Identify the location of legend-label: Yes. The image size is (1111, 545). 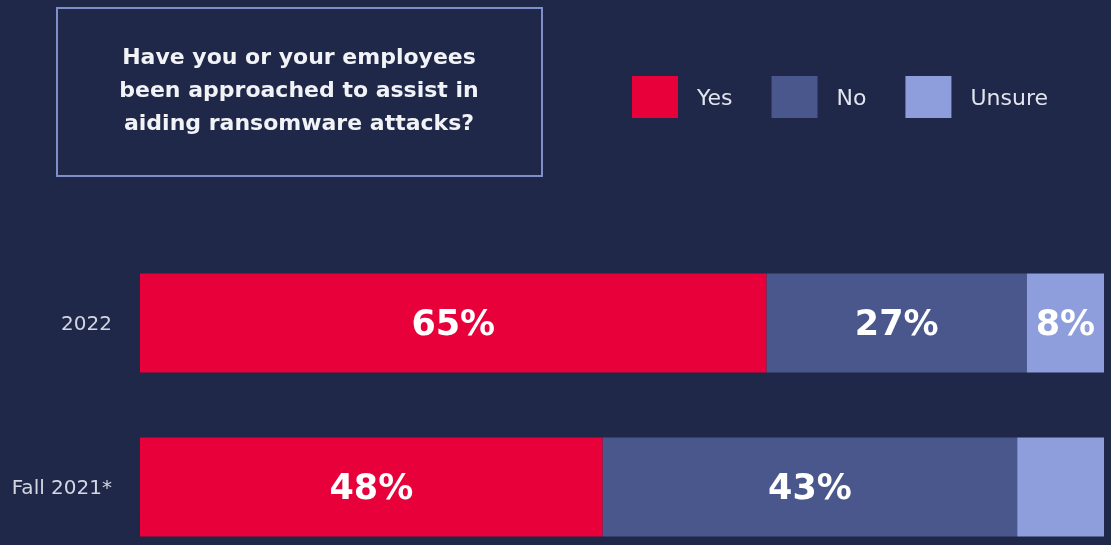
(714, 97).